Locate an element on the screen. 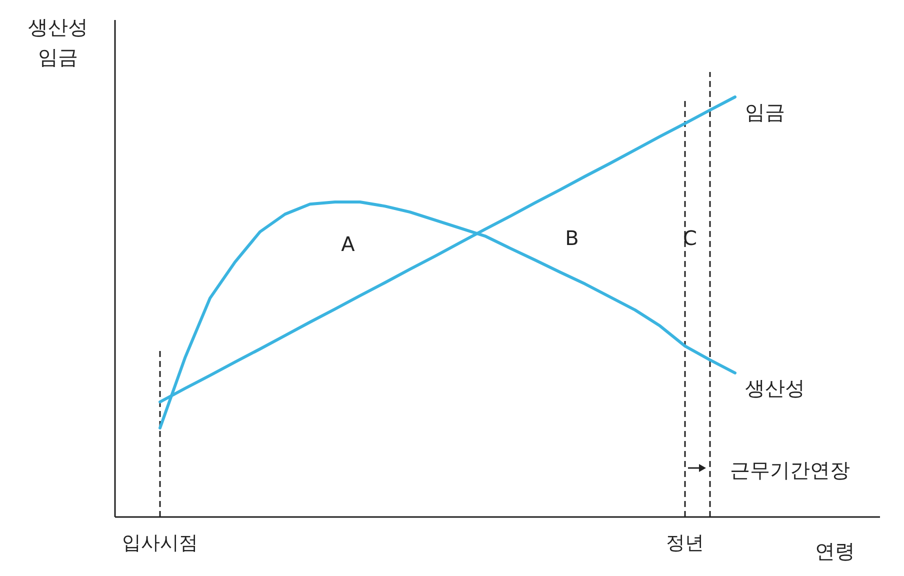 The height and width of the screenshot is (576, 904). annotation: 근무기간연장 is located at coordinates (790, 470).